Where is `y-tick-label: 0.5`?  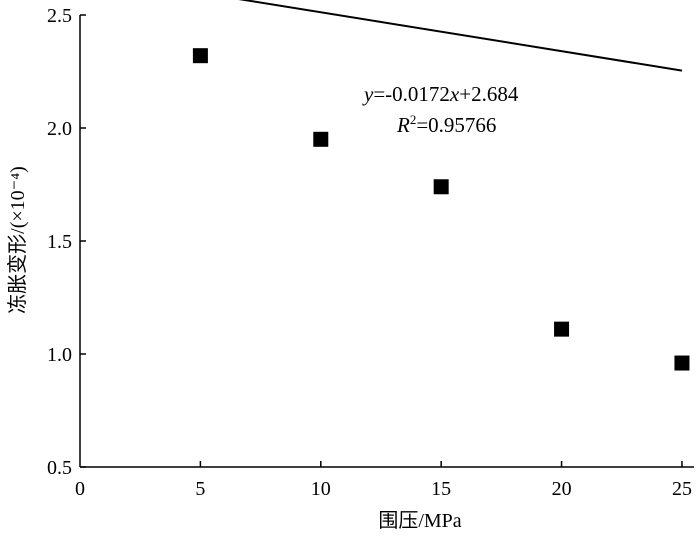
y-tick-label: 0.5 is located at coordinates (59, 468).